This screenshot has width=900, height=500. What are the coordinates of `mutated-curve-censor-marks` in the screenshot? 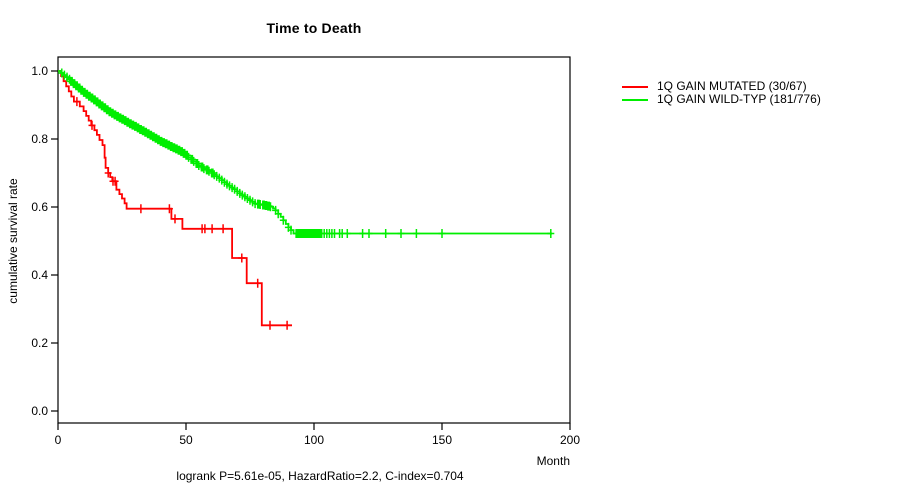 It's located at (182, 213).